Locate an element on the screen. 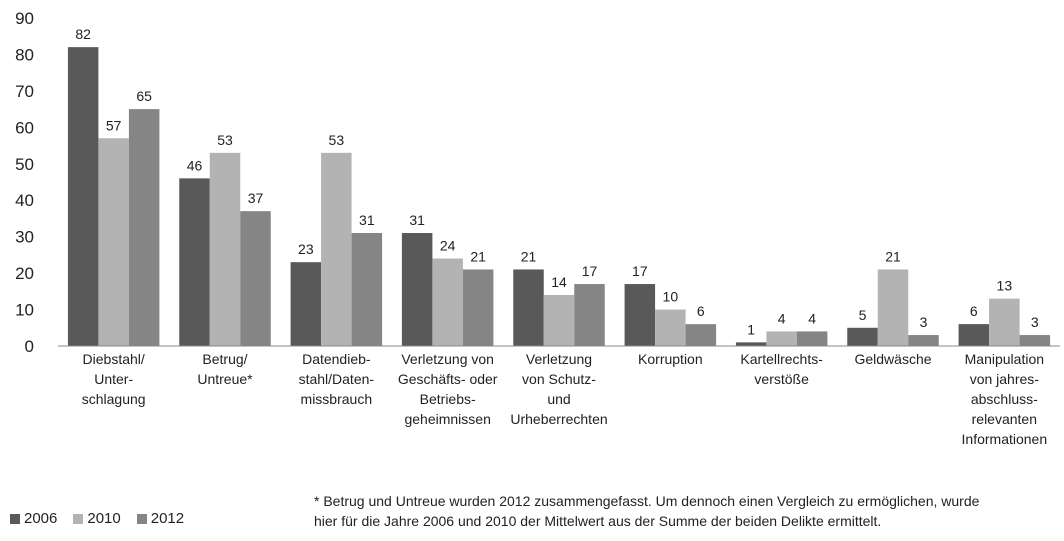 This screenshot has height=541, width=1064. data-label-2012-cat-5: 6 is located at coordinates (701, 311).